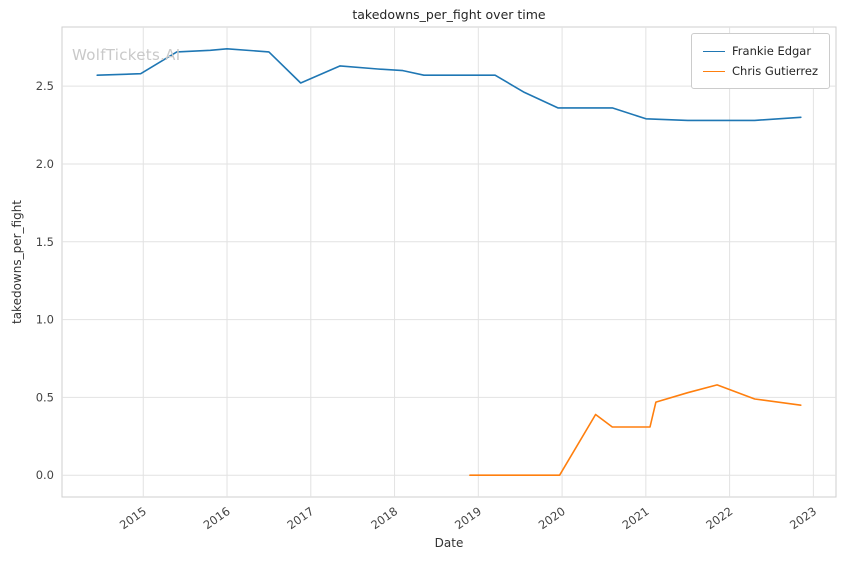 The height and width of the screenshot is (561, 844). I want to click on legend: Frankie Edgar Chris Gutierrez, so click(760, 61).